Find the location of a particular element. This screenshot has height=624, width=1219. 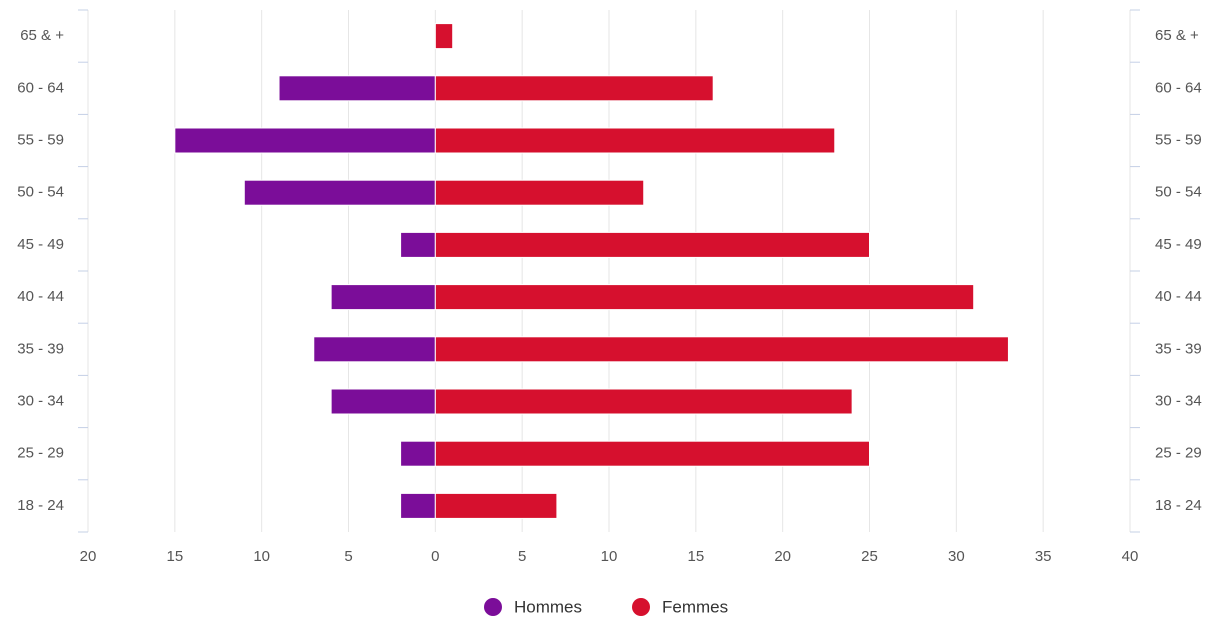

x-tick-label: 0 is located at coordinates (435, 556).